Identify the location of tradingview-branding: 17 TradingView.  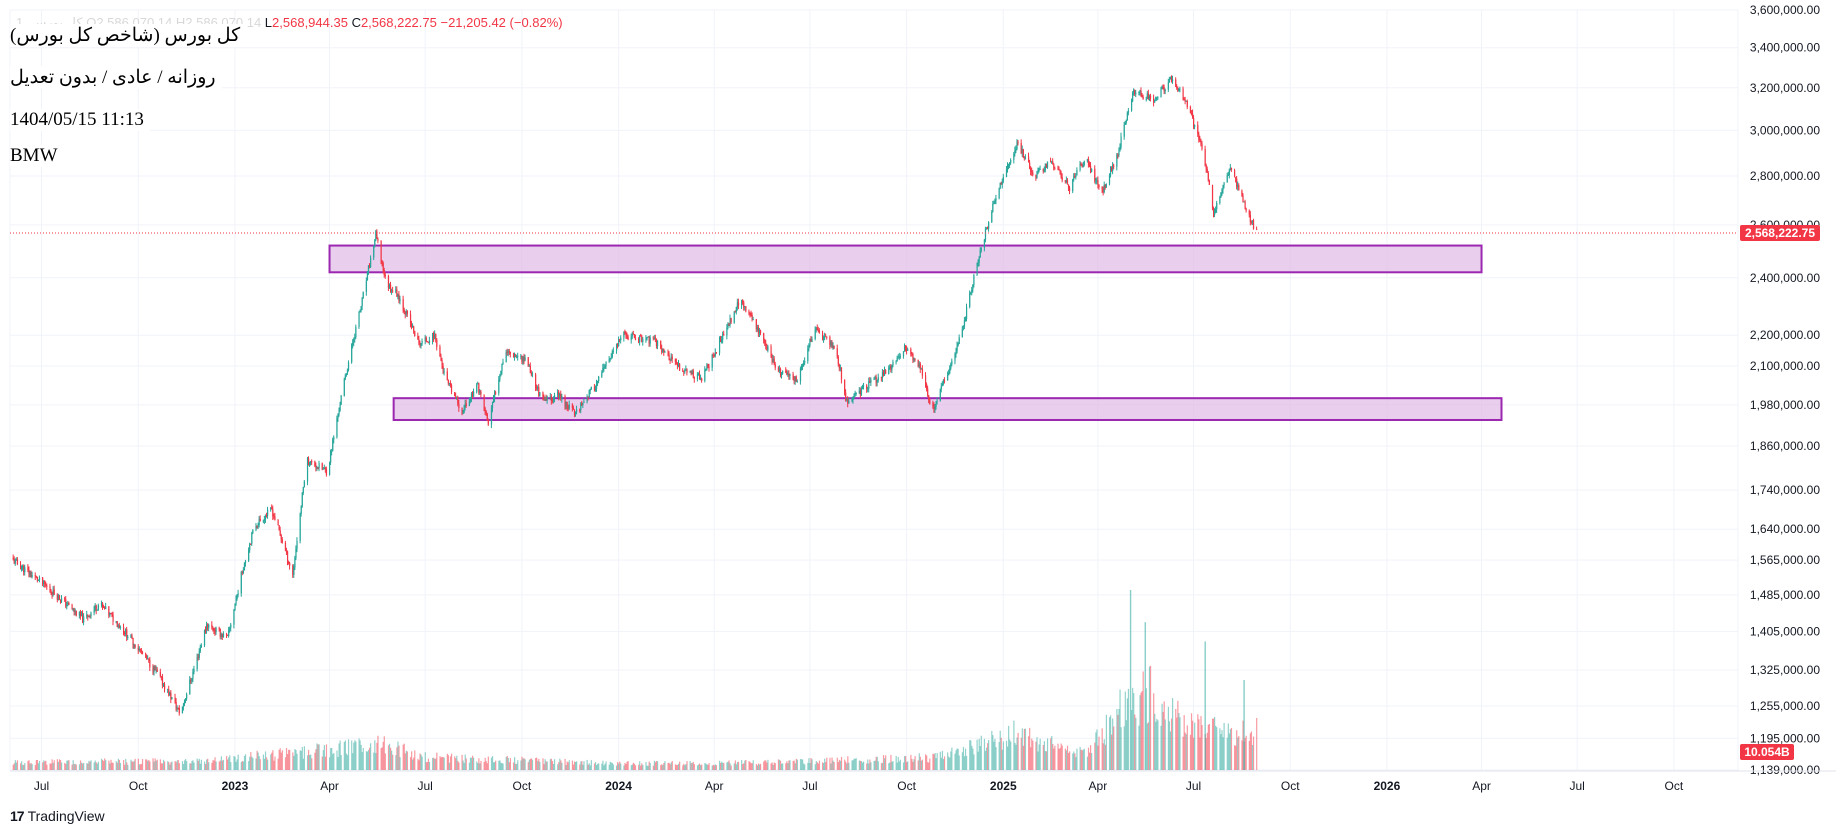
(57, 816).